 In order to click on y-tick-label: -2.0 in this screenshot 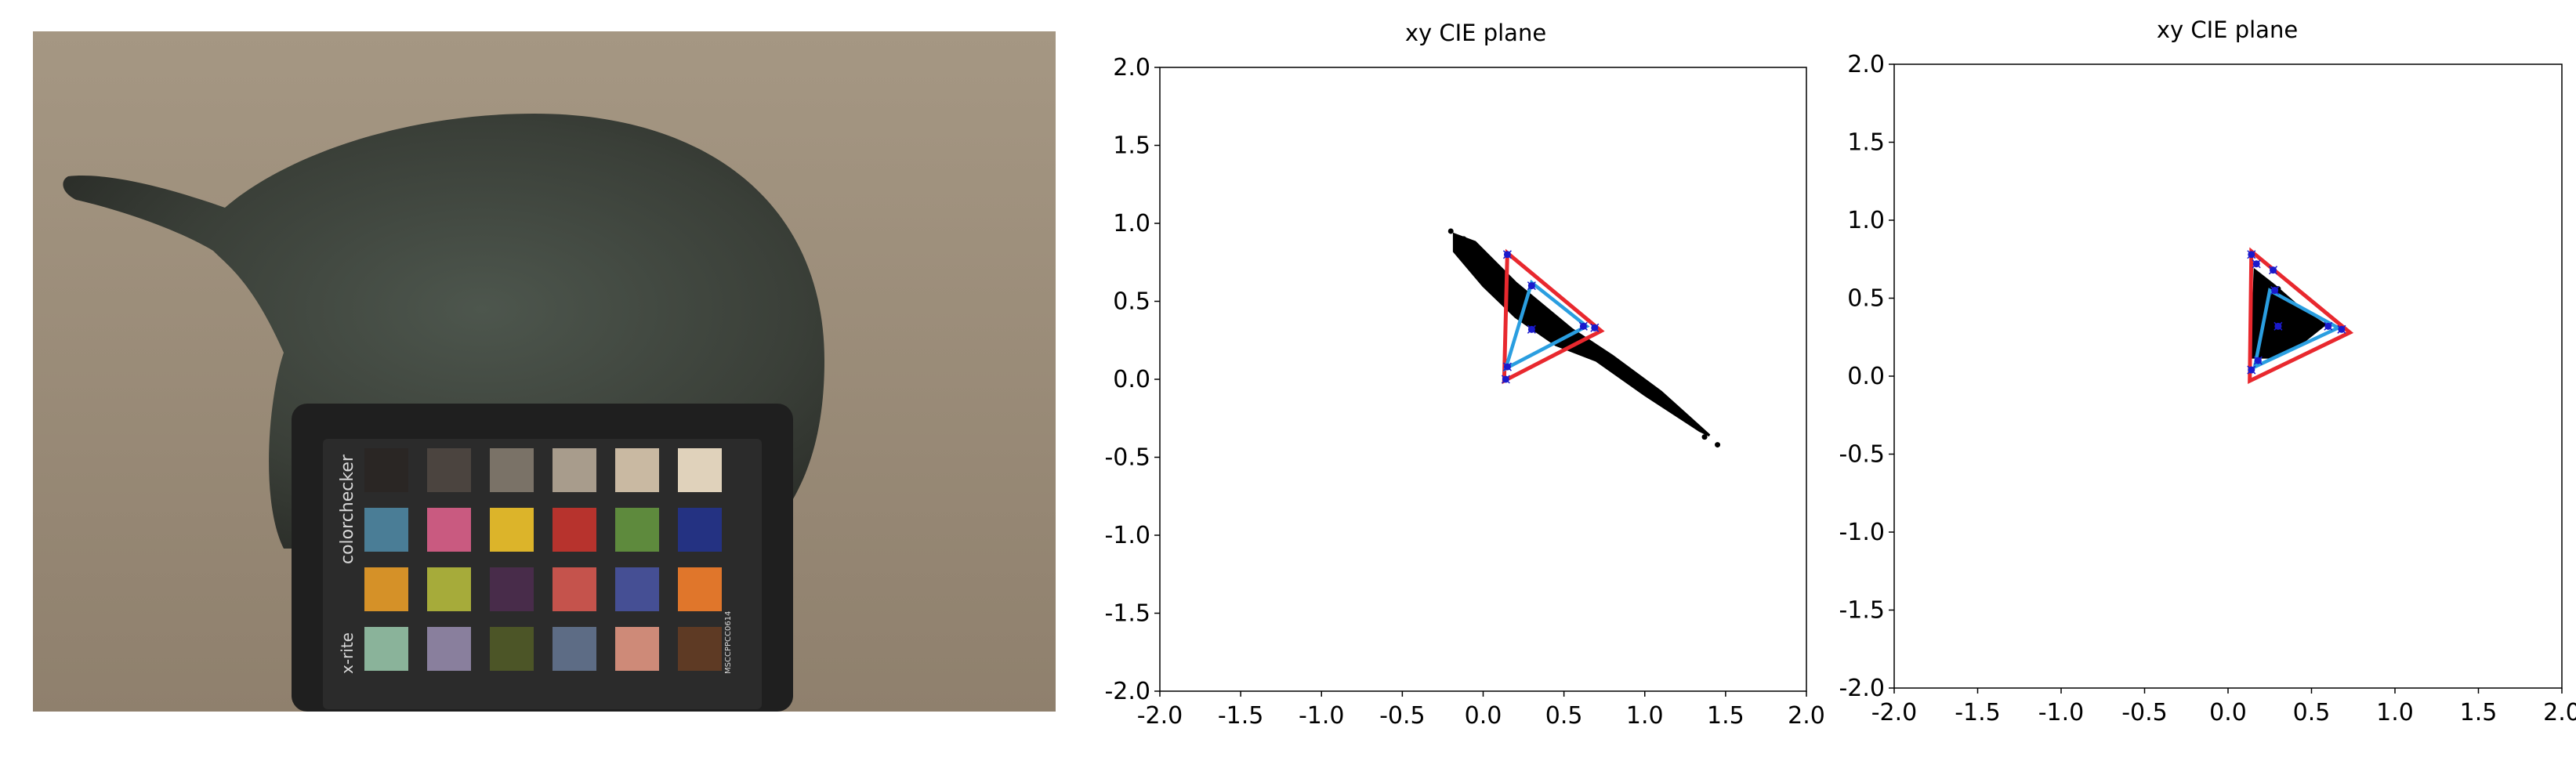, I will do `click(1862, 688)`.